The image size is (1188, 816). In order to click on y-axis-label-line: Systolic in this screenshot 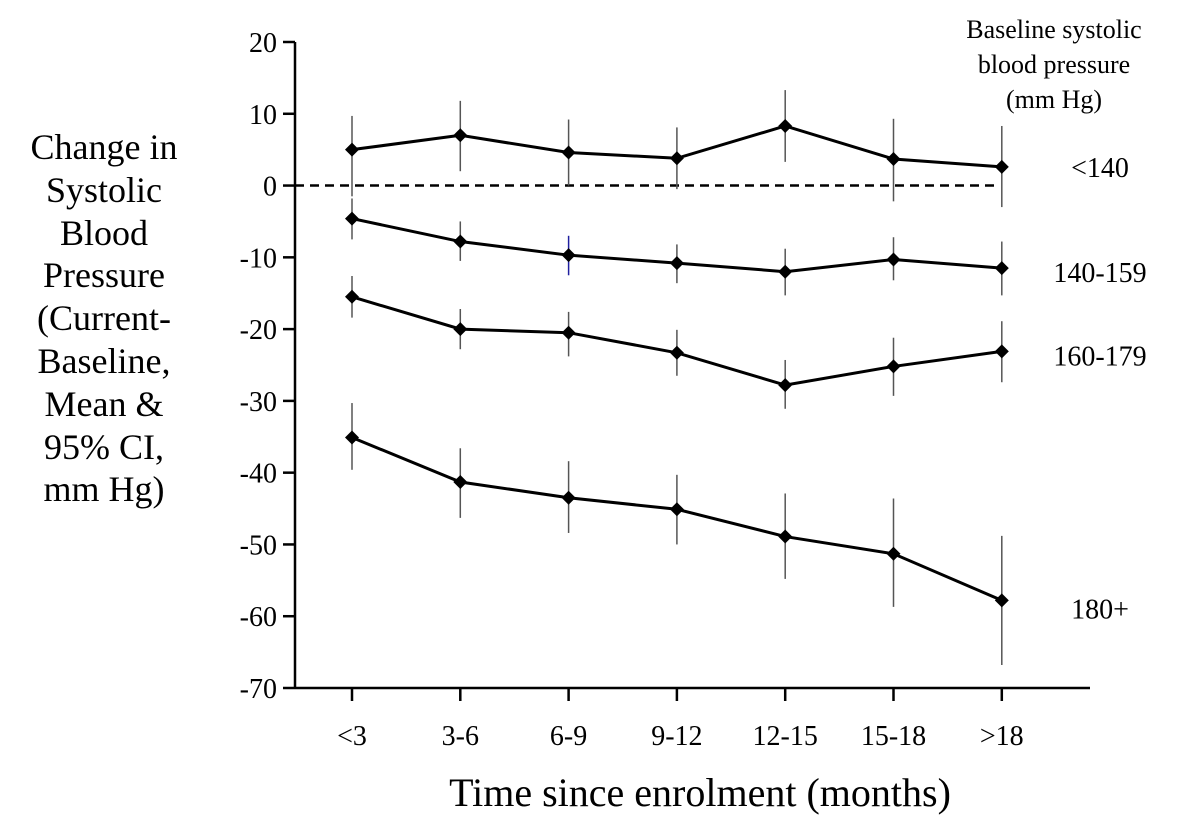, I will do `click(103, 189)`.